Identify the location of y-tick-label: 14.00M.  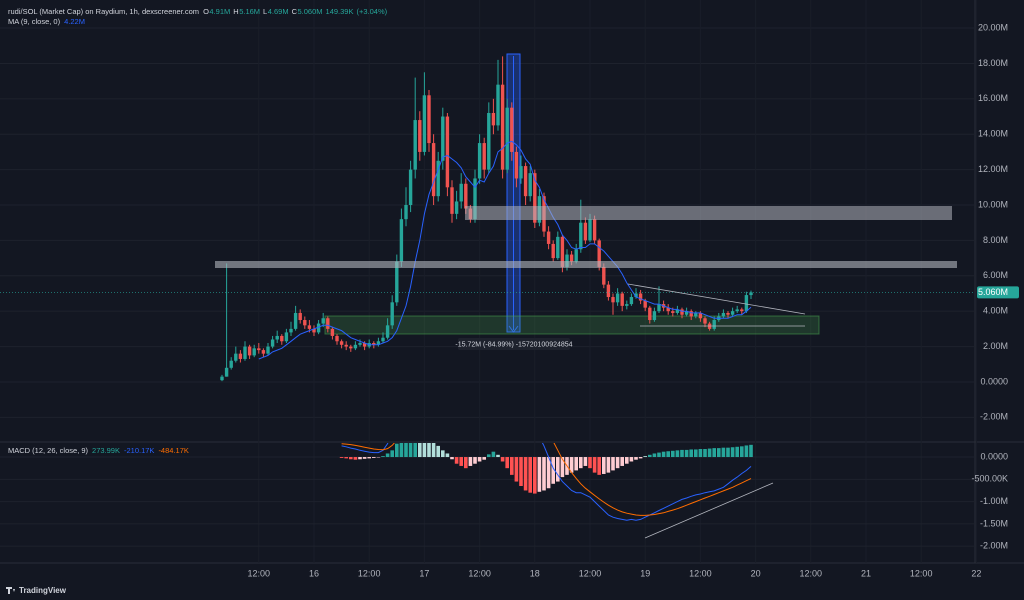
(993, 134).